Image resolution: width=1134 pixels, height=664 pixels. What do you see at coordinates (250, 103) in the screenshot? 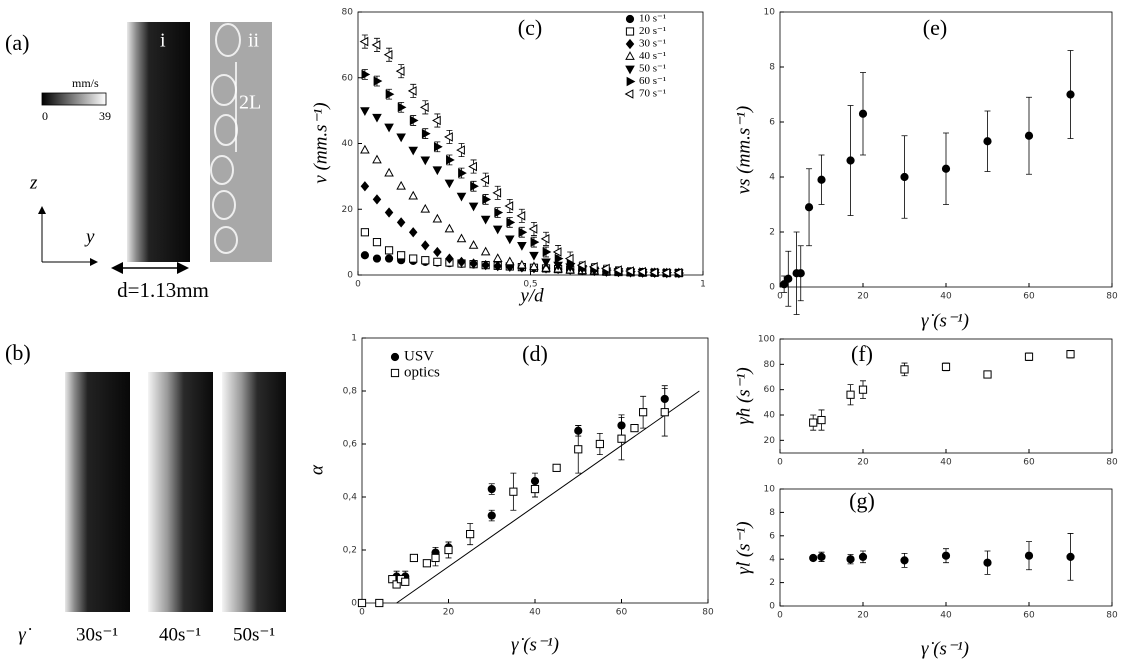
I see `scale-label: 2L` at bounding box center [250, 103].